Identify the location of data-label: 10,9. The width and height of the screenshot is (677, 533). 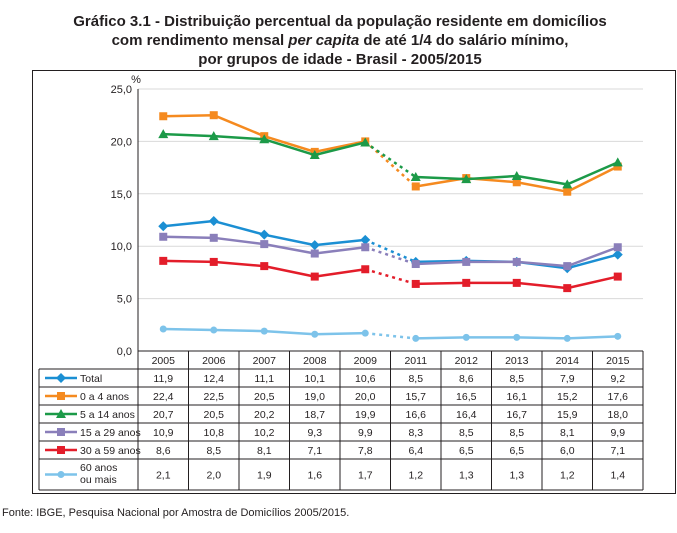
(163, 433).